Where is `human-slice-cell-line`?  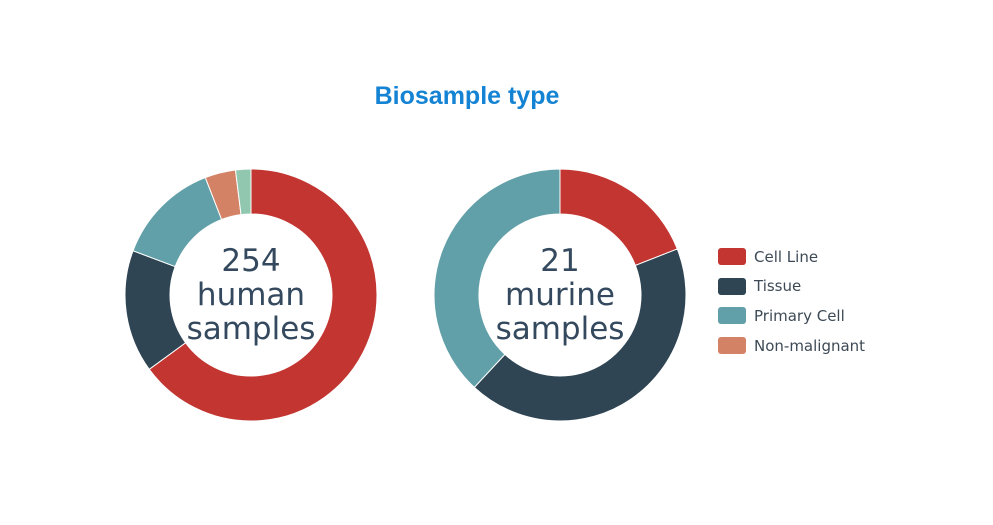
human-slice-cell-line is located at coordinates (263, 295).